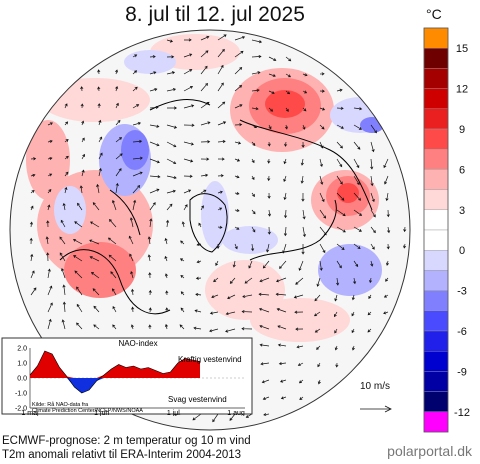 The image size is (480, 464). I want to click on nao-y-tick: 1.0, so click(22, 364).